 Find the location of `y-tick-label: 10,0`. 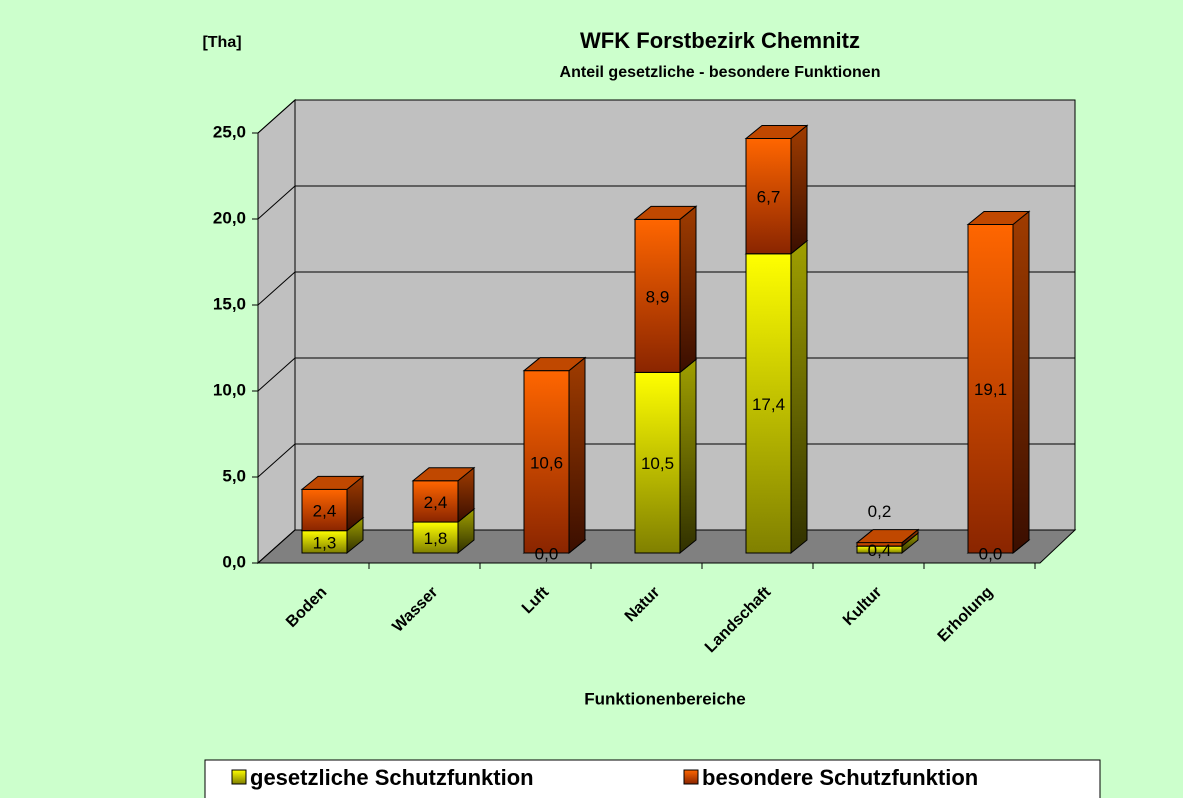

y-tick-label: 10,0 is located at coordinates (229, 389).